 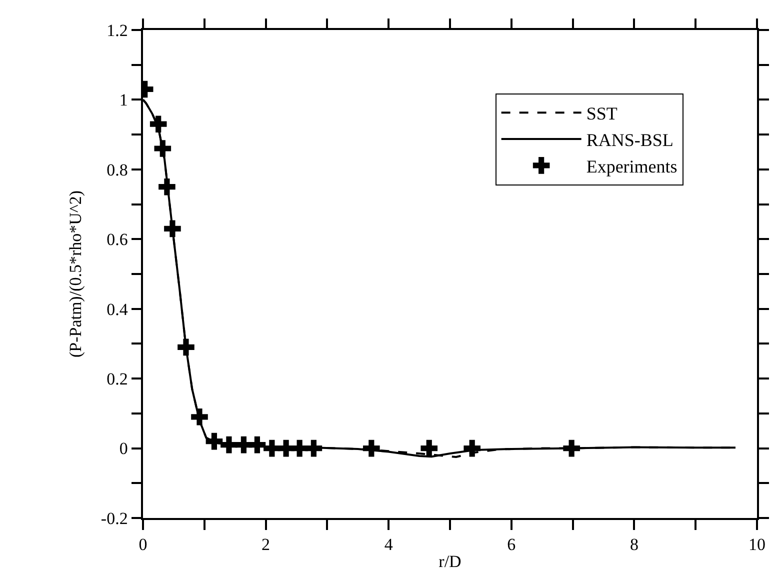 I want to click on x-tick-label: 4, so click(x=389, y=544).